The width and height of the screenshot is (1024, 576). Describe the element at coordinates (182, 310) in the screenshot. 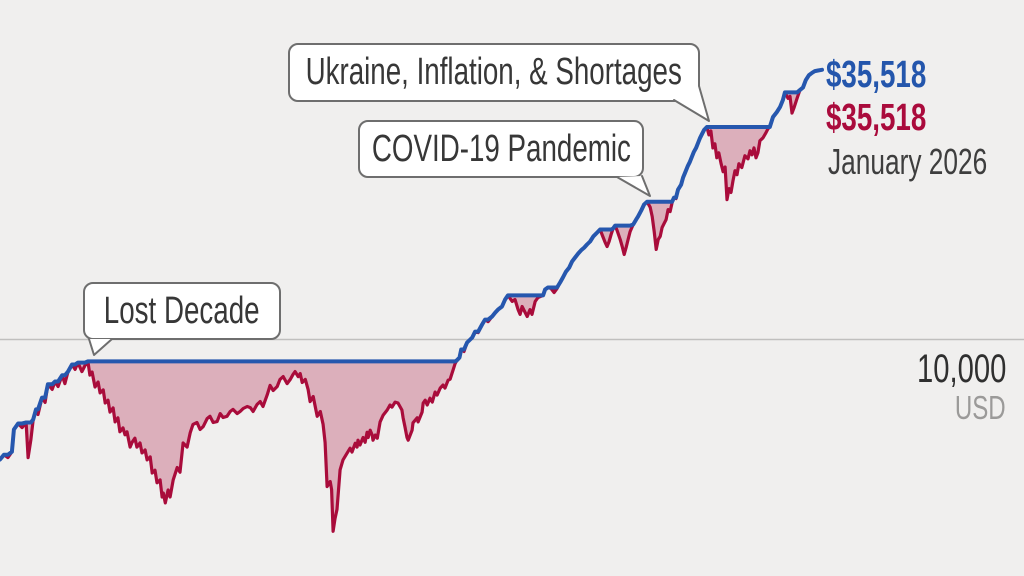

I see `annotation-lost-decade-label: Lost Decade` at that location.